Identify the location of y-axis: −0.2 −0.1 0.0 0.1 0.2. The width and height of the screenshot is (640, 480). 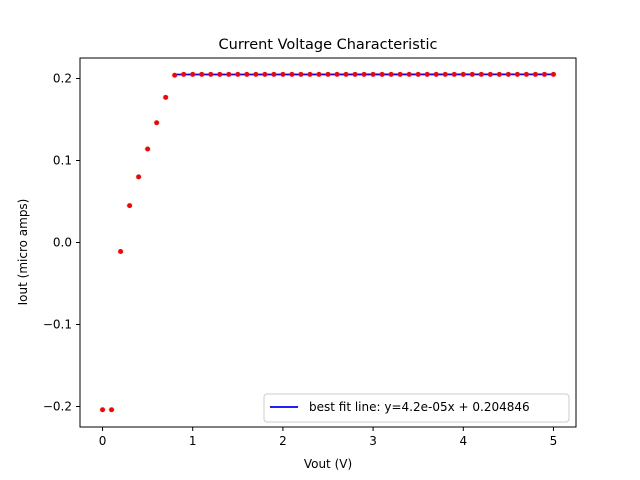
(61, 243).